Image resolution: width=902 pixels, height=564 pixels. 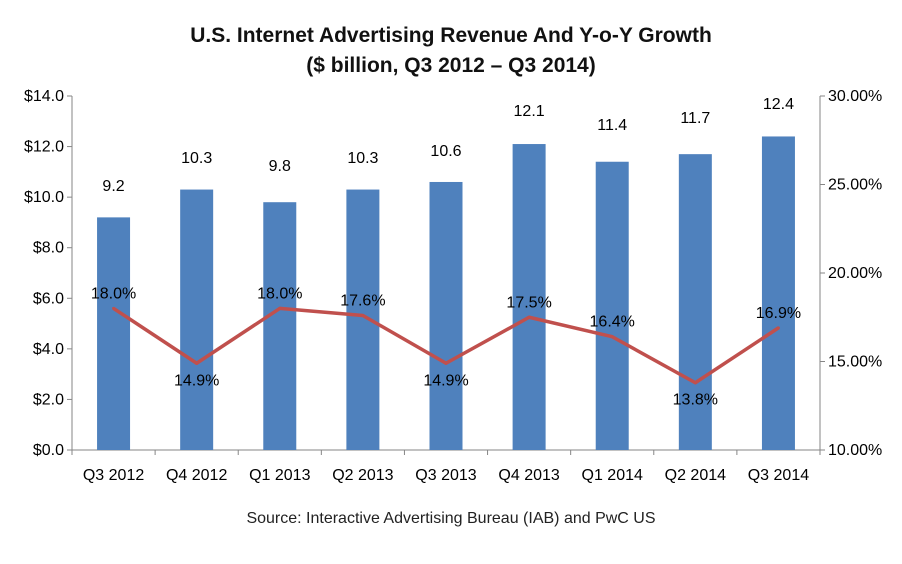 What do you see at coordinates (280, 166) in the screenshot?
I see `bar-data-label: 9.8` at bounding box center [280, 166].